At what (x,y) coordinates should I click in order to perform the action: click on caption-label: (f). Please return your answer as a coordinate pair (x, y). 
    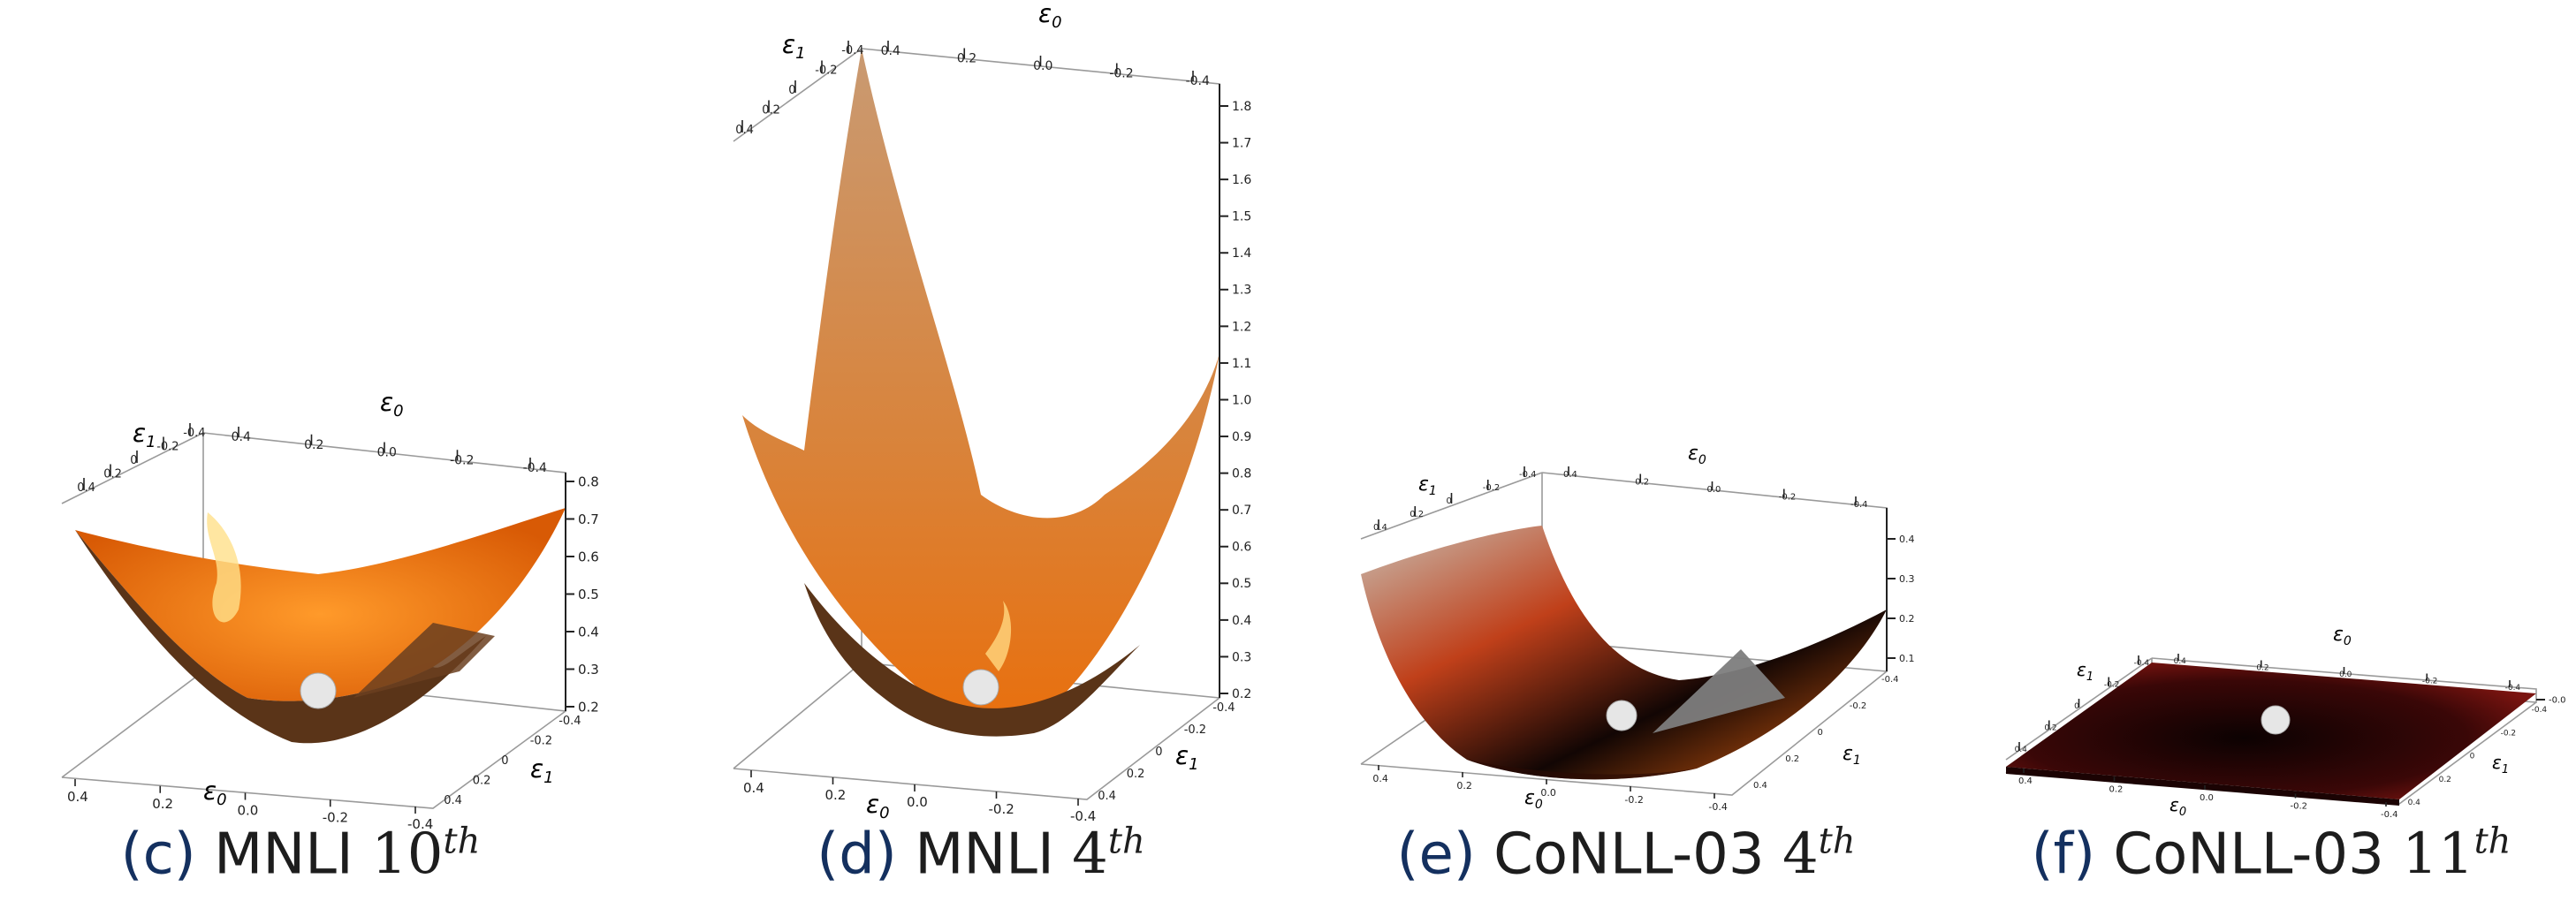
    Looking at the image, I should click on (2063, 855).